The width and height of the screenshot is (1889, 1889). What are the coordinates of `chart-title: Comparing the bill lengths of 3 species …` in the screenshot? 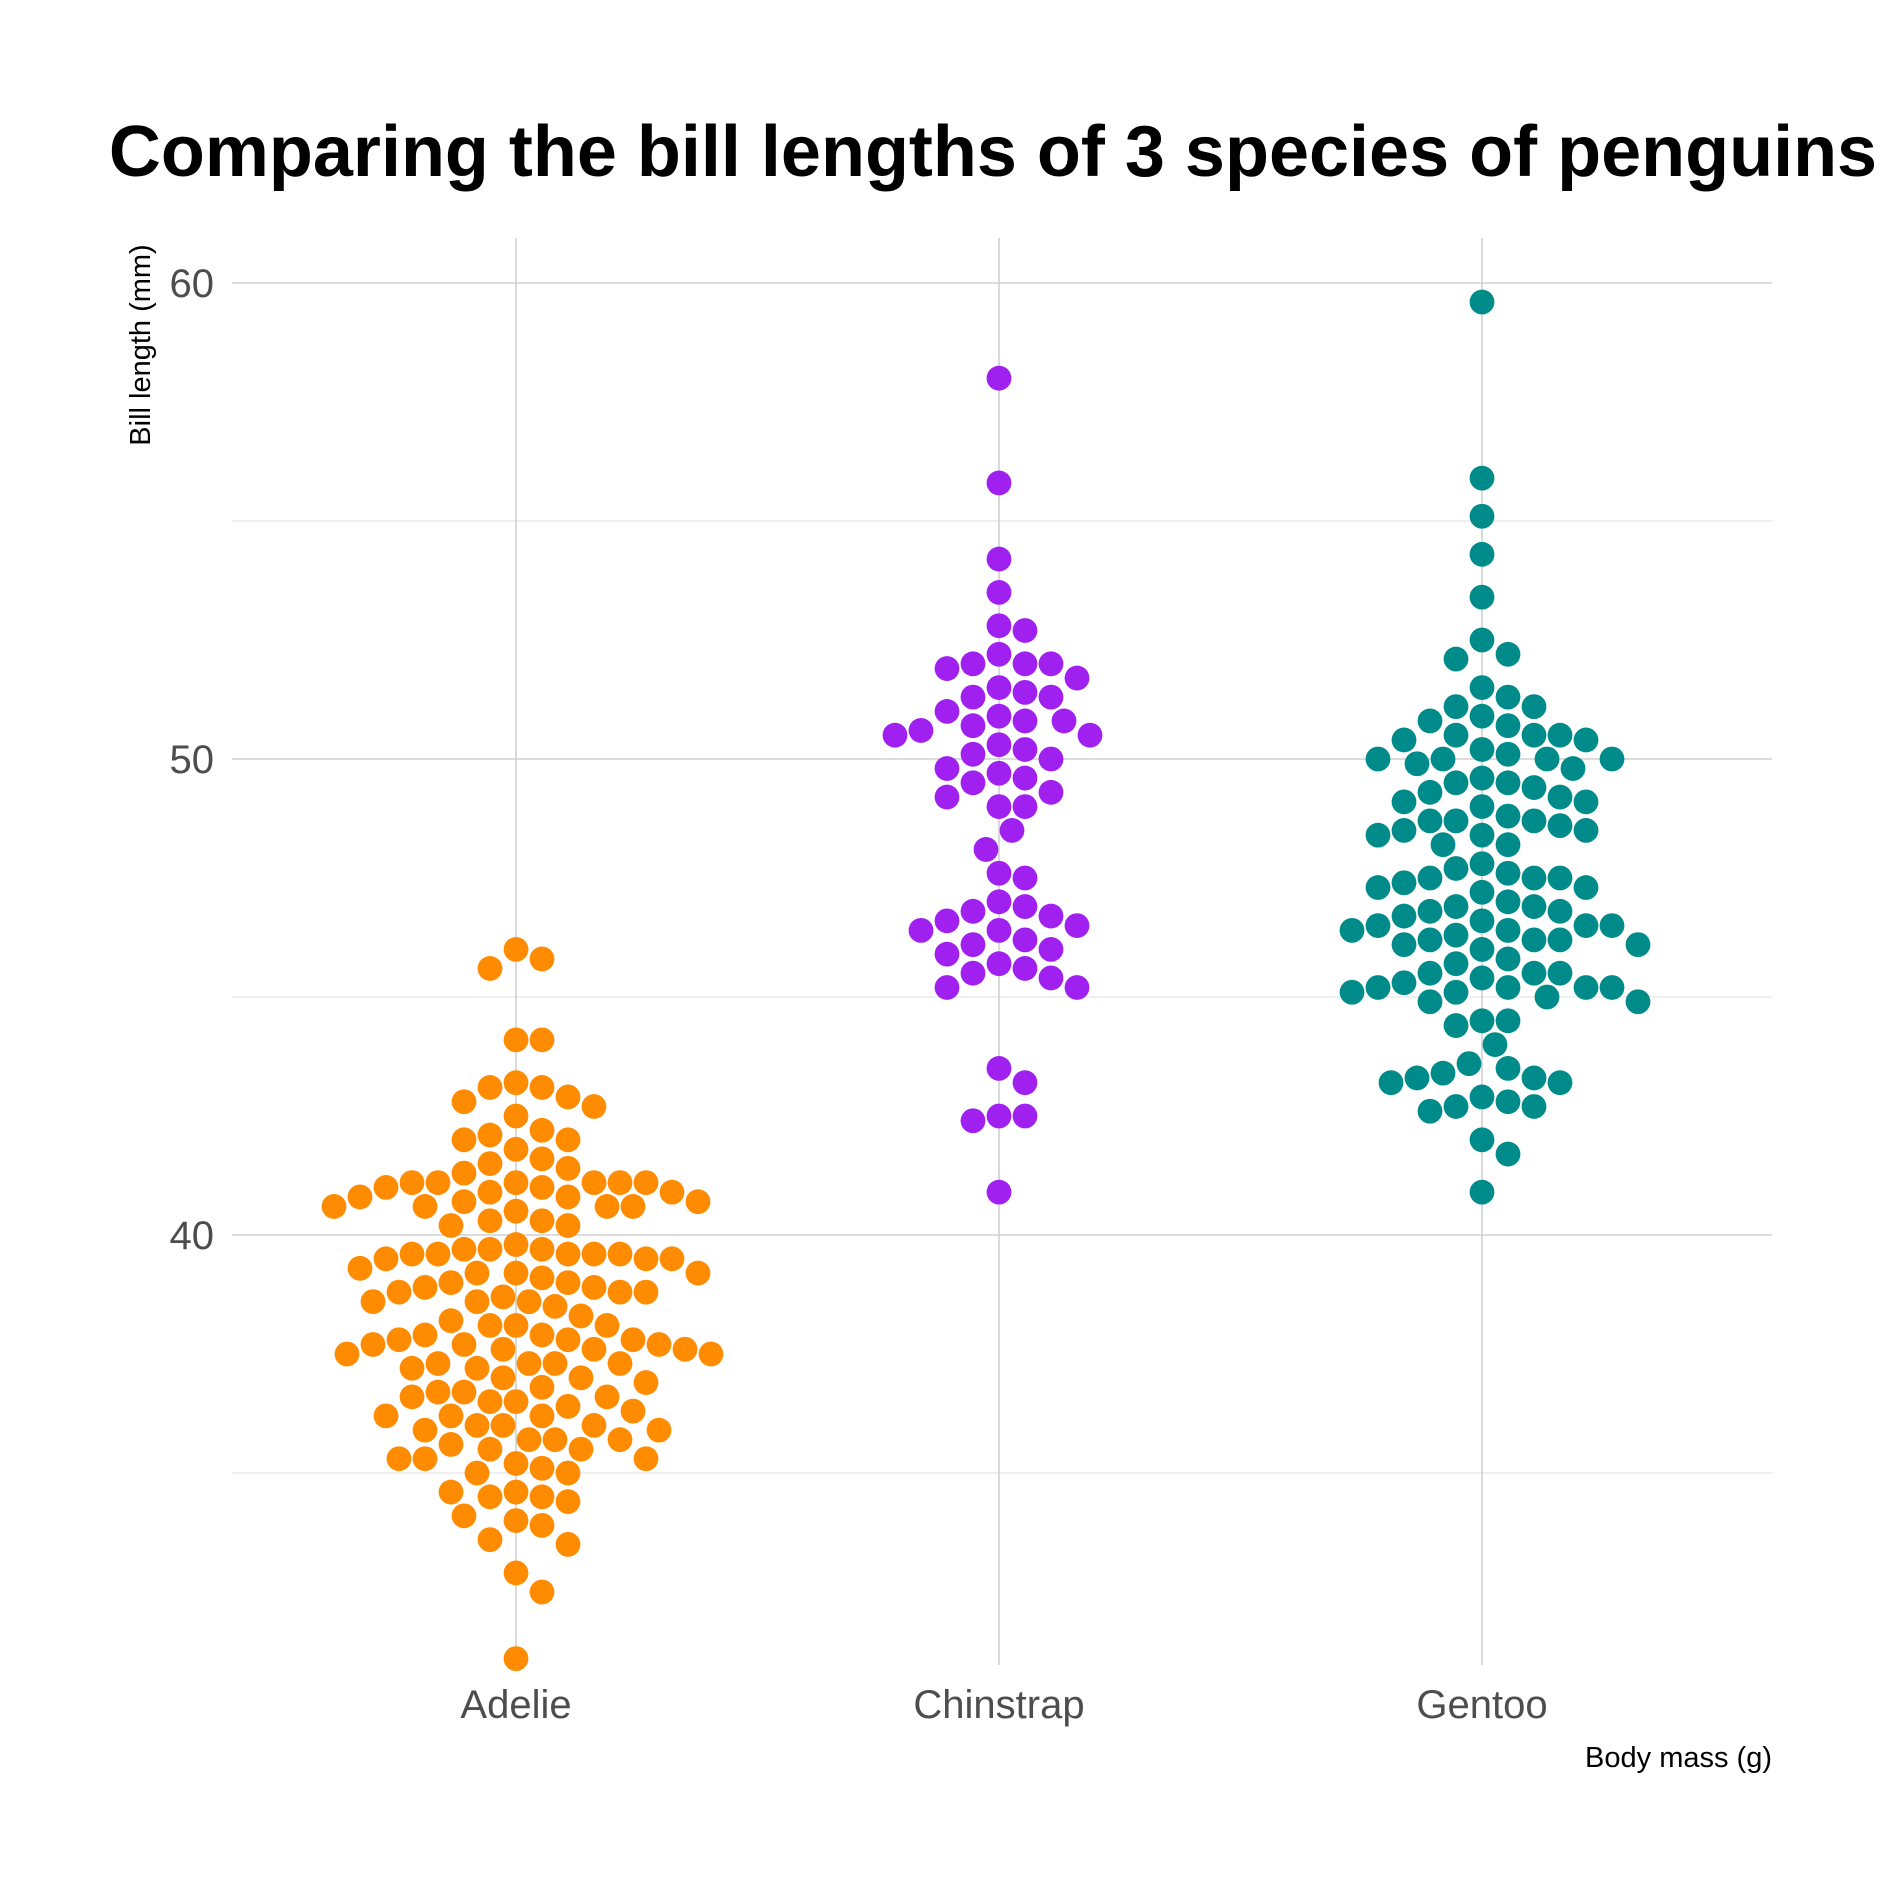 It's located at (993, 152).